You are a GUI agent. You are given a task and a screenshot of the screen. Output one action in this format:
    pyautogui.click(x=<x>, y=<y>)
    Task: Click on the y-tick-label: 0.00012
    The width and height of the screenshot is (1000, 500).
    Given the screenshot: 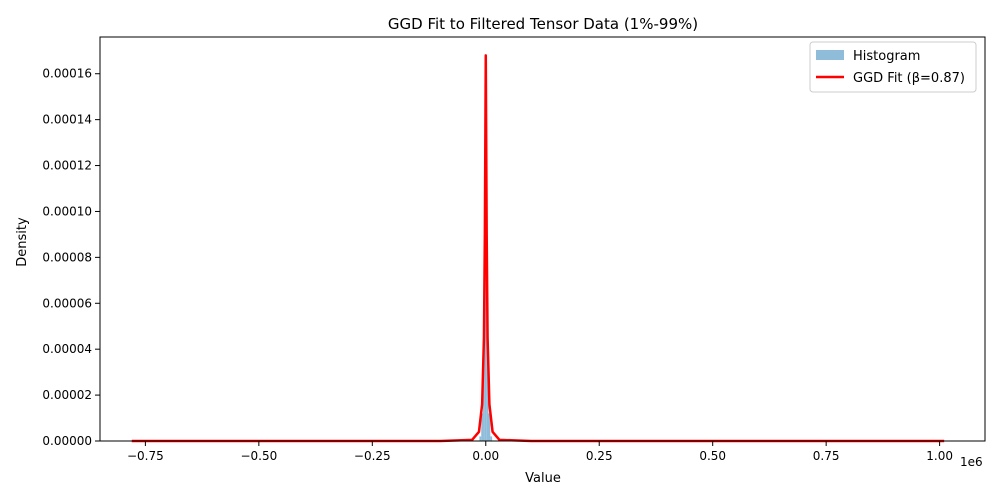 What is the action you would take?
    pyautogui.click(x=67, y=166)
    